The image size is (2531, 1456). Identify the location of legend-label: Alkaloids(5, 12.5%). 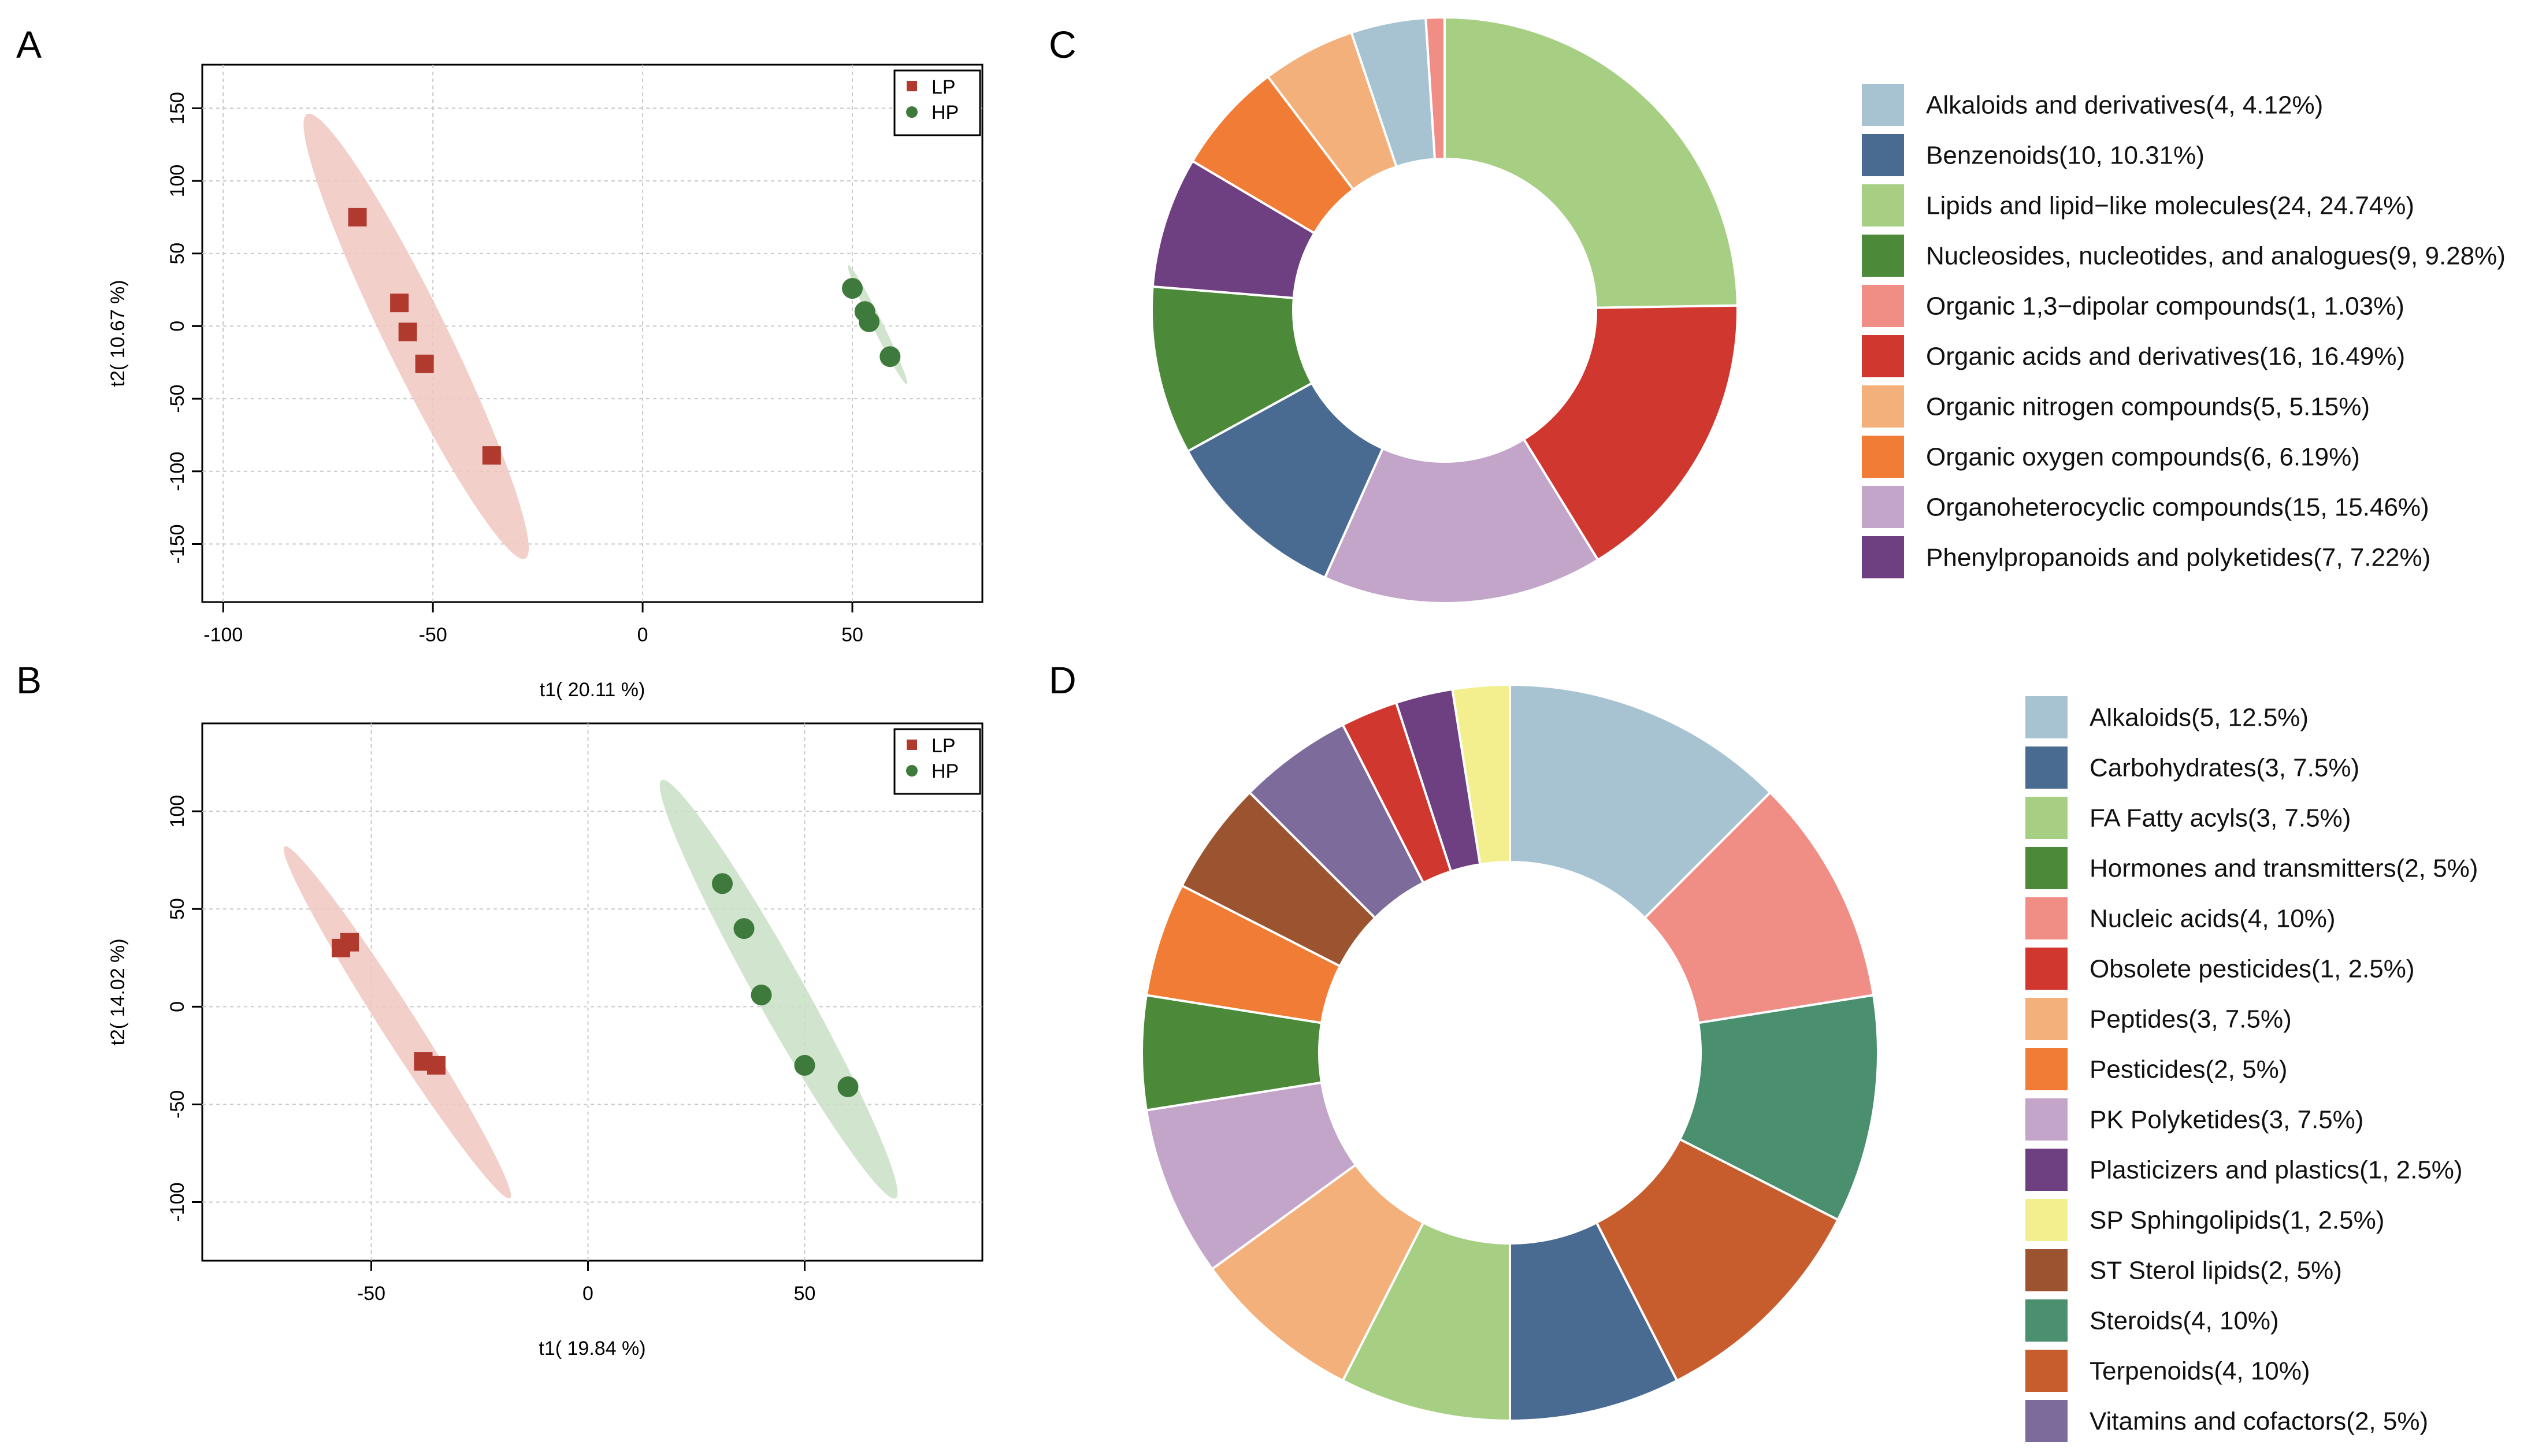
(2199, 718).